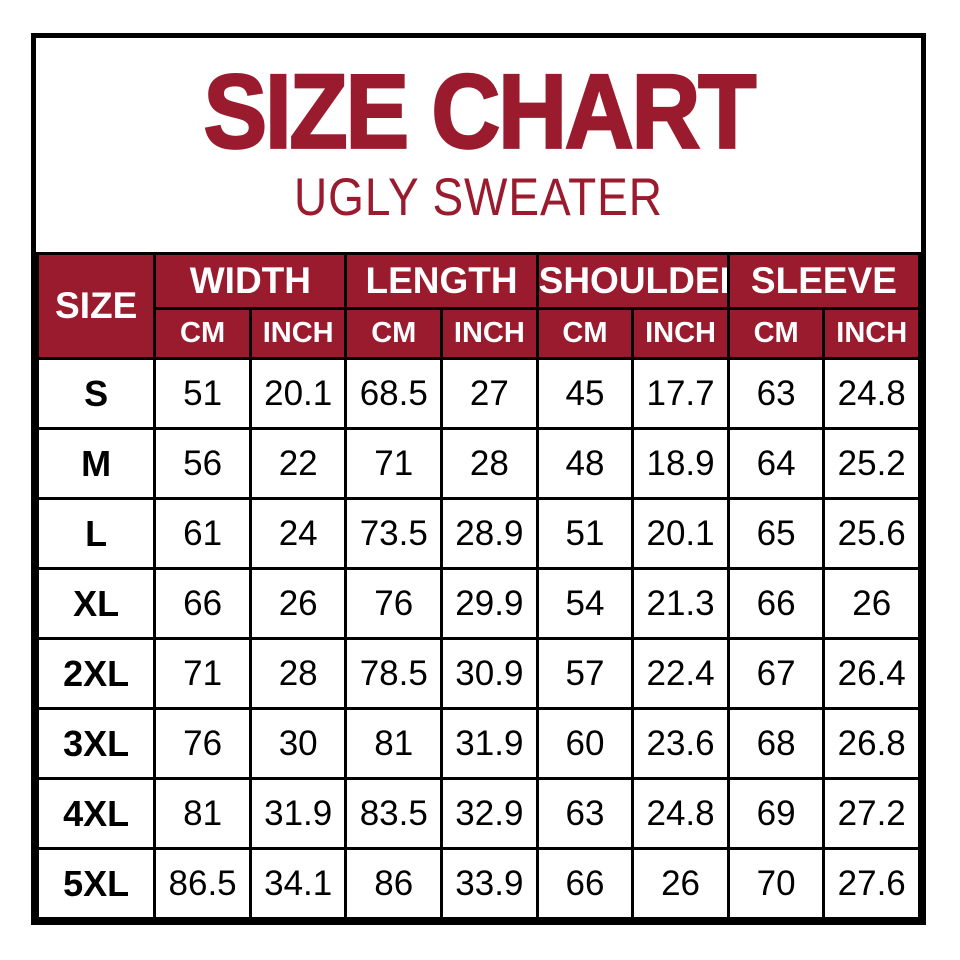 The image size is (960, 960). What do you see at coordinates (680, 743) in the screenshot?
I see `value-cell: 23.6` at bounding box center [680, 743].